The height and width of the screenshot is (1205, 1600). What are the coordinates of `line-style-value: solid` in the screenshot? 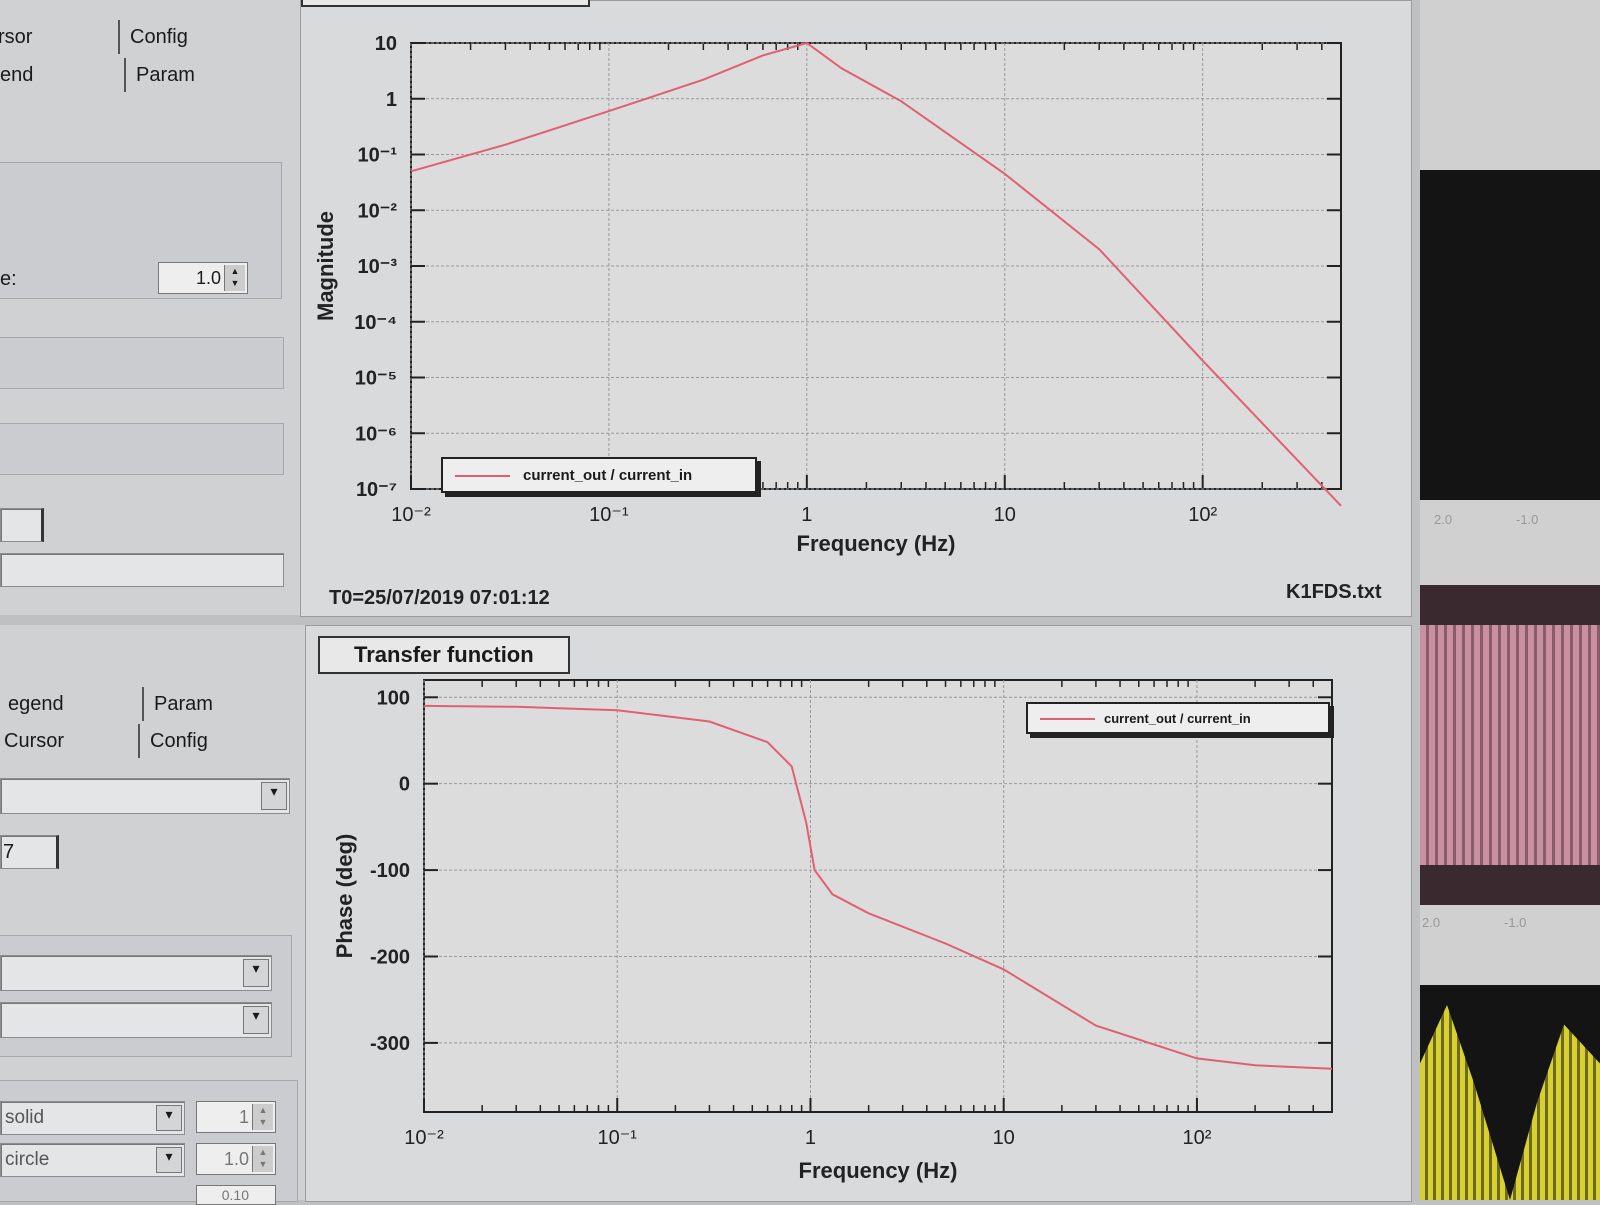 It's located at (25, 1117).